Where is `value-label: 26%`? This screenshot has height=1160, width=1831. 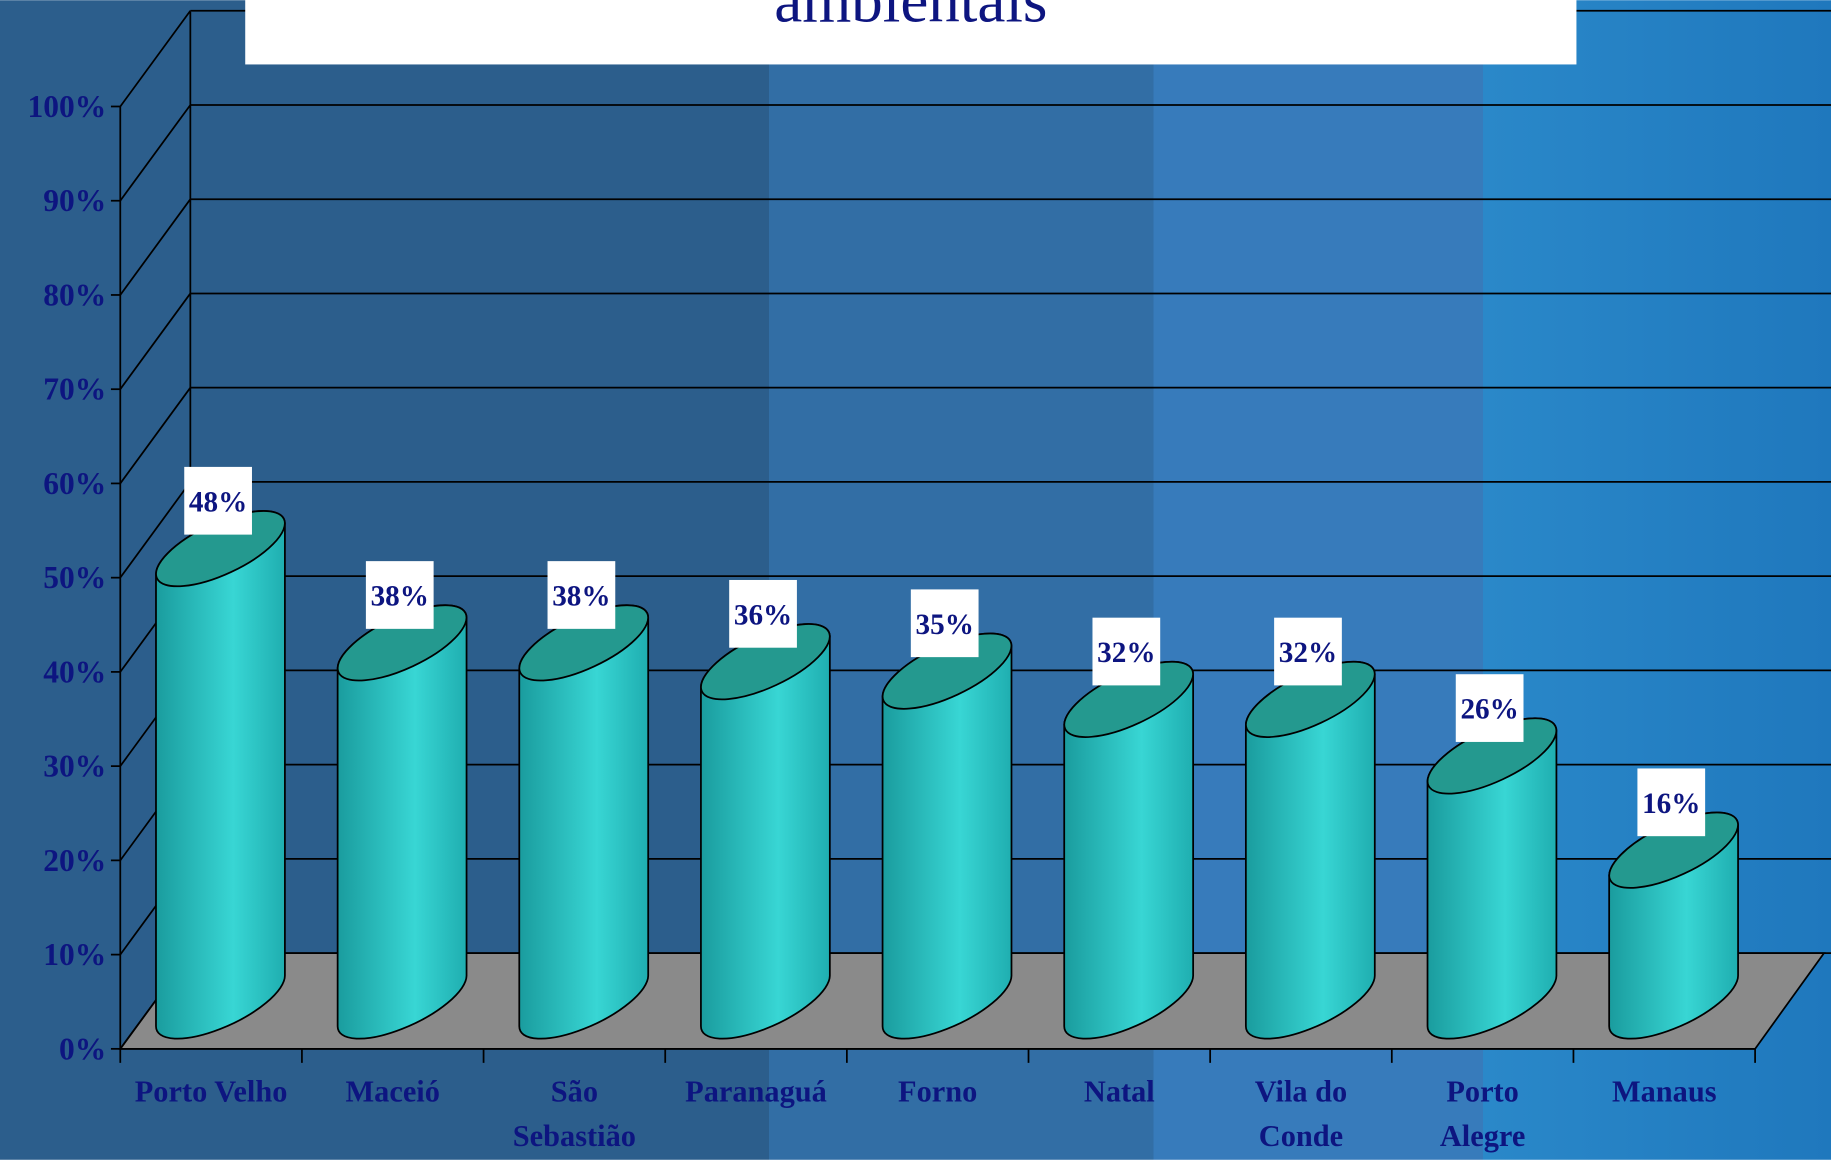
value-label: 26% is located at coordinates (1489, 710).